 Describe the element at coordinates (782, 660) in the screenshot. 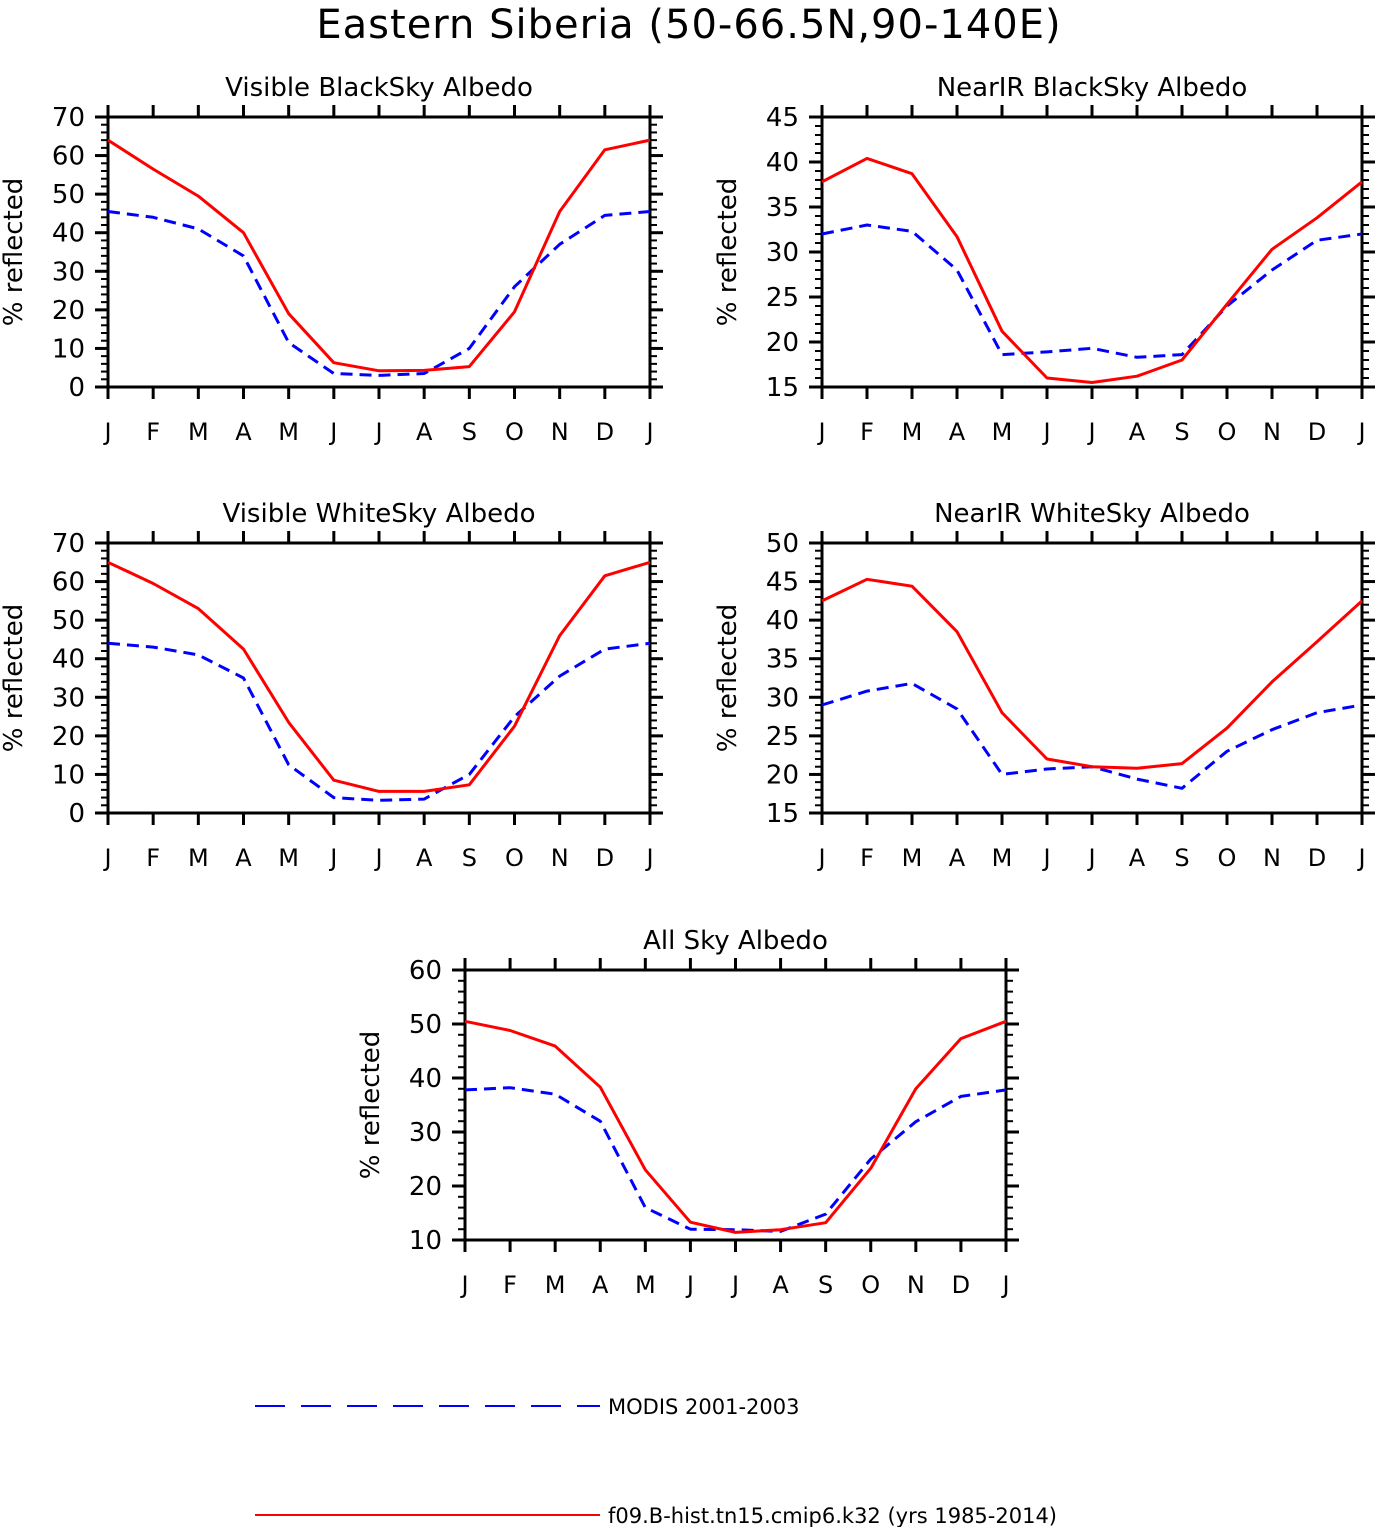

I see `y-tick-label: 35` at that location.